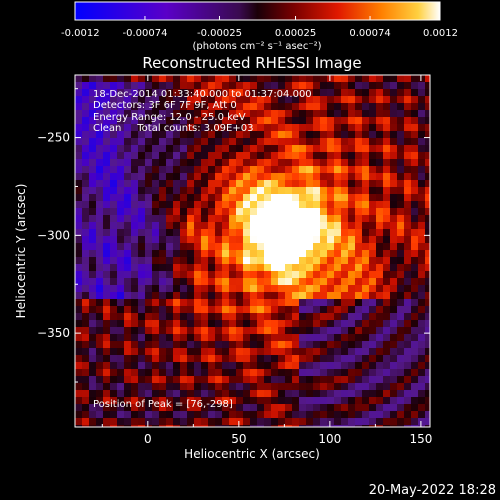 The height and width of the screenshot is (500, 500). What do you see at coordinates (256, 46) in the screenshot?
I see `colorbar-unit-label: (photons cm⁻² s⁻¹ asec⁻²)` at bounding box center [256, 46].